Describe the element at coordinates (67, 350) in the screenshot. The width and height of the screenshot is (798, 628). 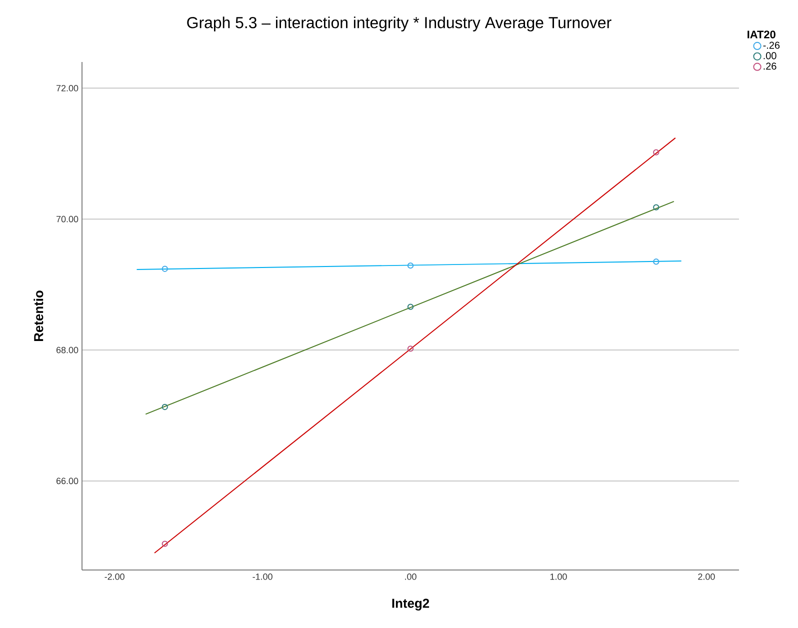
I see `y-tick-label: 68.00` at that location.